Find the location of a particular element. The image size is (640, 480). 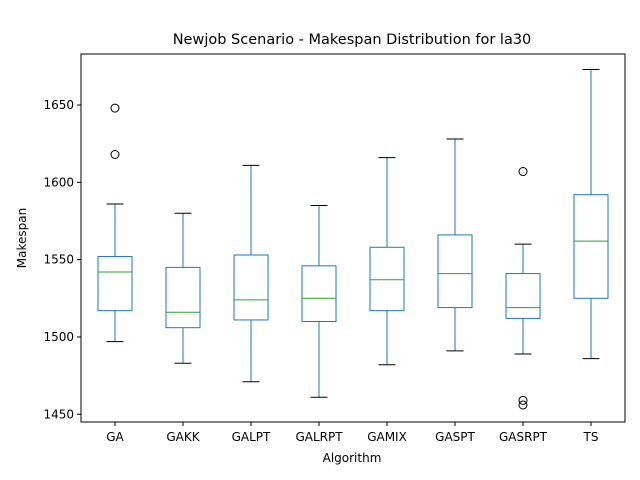

y-axis-label: Makespan is located at coordinates (22, 238).